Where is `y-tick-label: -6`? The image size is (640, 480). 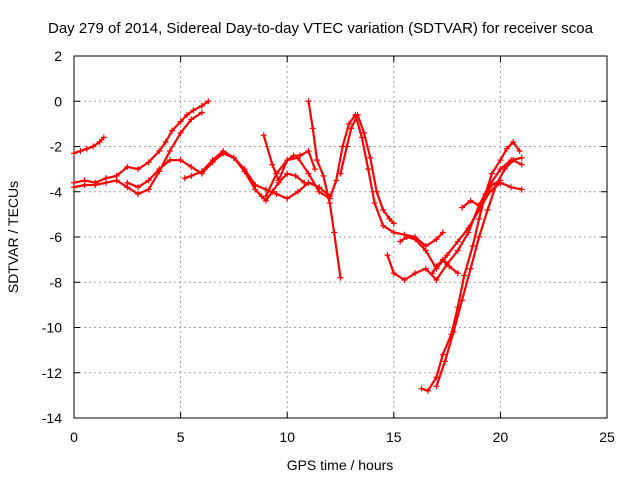 y-tick-label: -6 is located at coordinates (56, 237).